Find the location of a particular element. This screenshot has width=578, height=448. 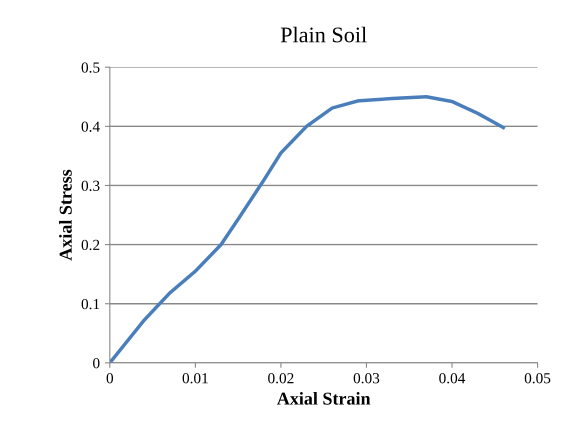

y-tick-label: 0.3 is located at coordinates (91, 185).